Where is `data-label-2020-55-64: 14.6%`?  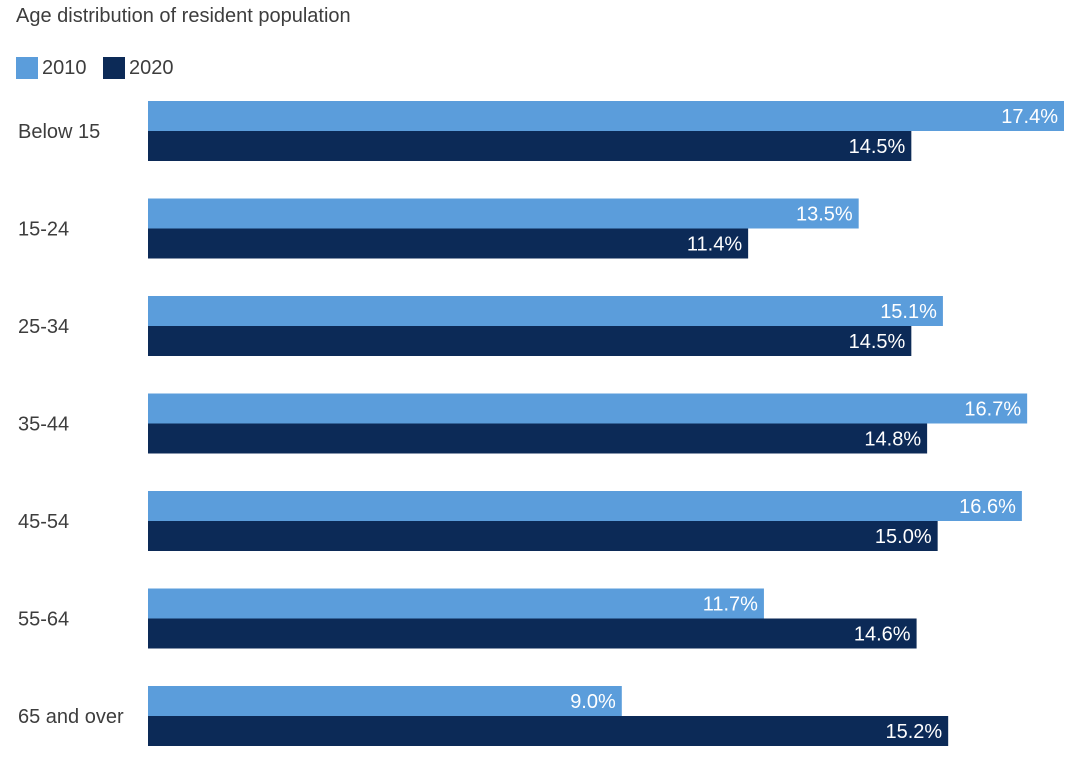 data-label-2020-55-64: 14.6% is located at coordinates (882, 635).